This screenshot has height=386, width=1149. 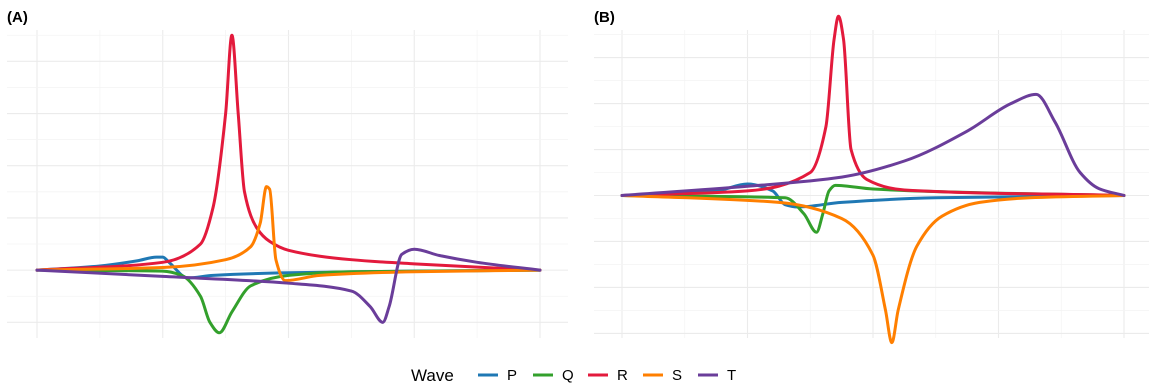 What do you see at coordinates (553, 375) in the screenshot?
I see `legend-item-q: Q` at bounding box center [553, 375].